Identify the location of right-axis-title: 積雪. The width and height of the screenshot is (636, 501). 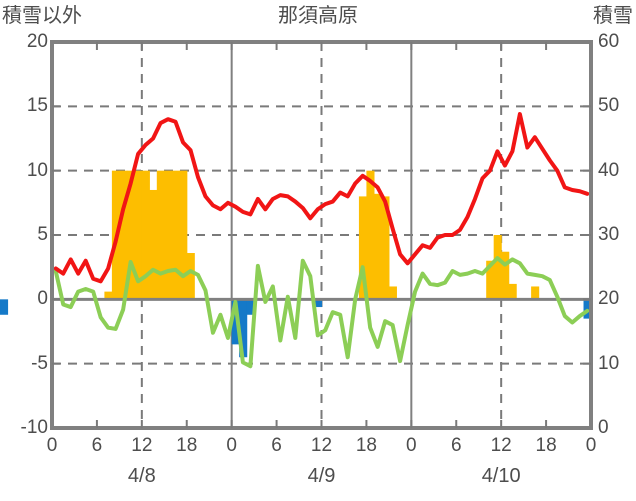
(613, 16).